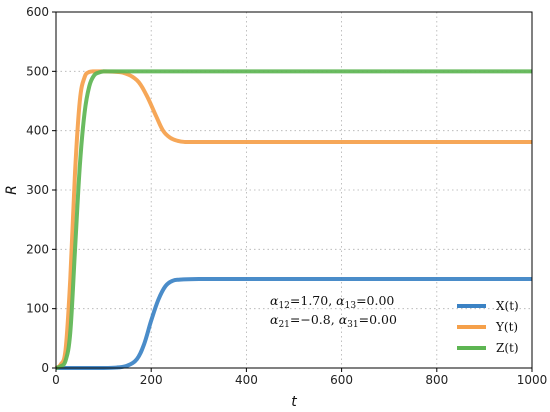 The image size is (550, 412). I want to click on alpha-21-symbol: α, so click(274, 319).